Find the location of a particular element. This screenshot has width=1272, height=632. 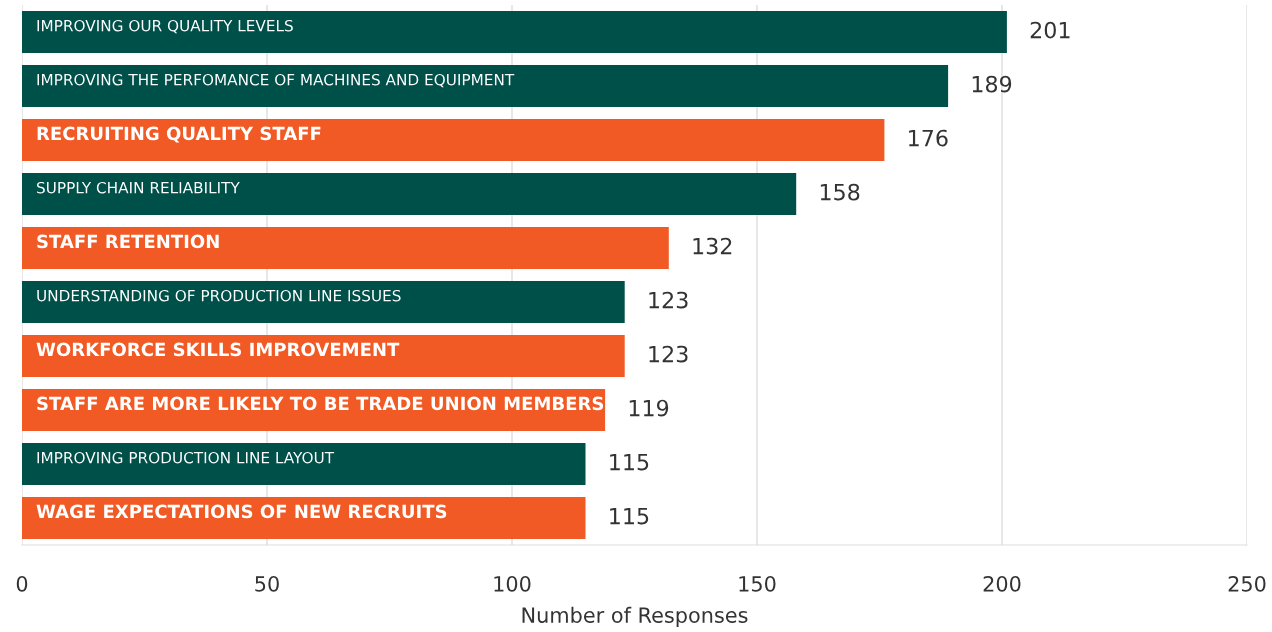

data-label: 132 is located at coordinates (712, 246).